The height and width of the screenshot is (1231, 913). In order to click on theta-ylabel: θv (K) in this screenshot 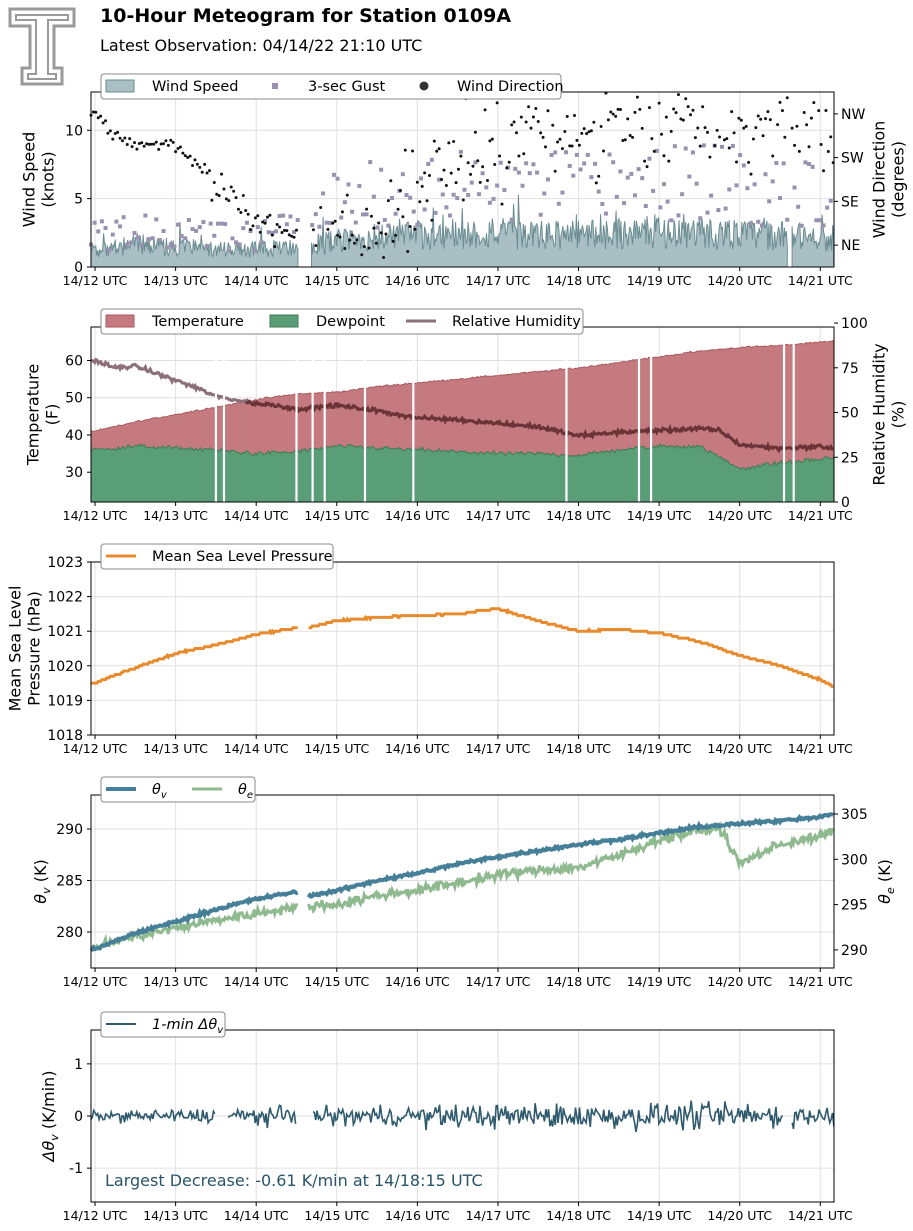, I will do `click(42, 881)`.